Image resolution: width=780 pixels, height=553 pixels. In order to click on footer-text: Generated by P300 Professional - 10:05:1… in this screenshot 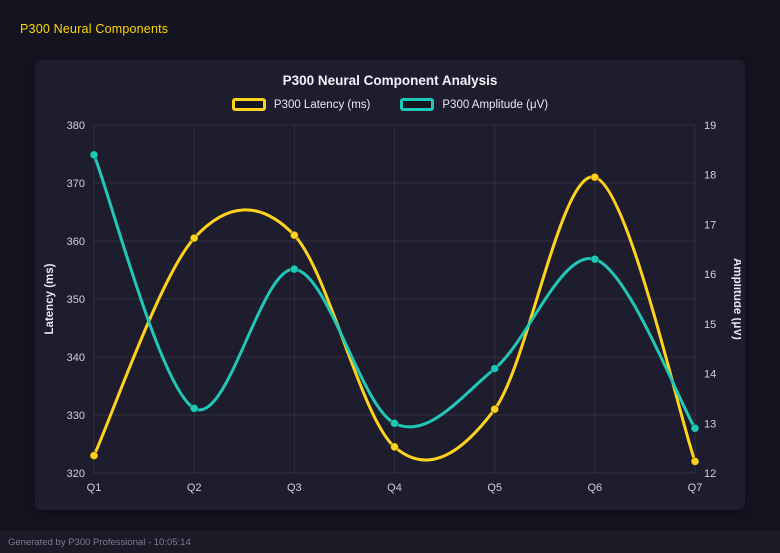, I will do `click(99, 542)`.